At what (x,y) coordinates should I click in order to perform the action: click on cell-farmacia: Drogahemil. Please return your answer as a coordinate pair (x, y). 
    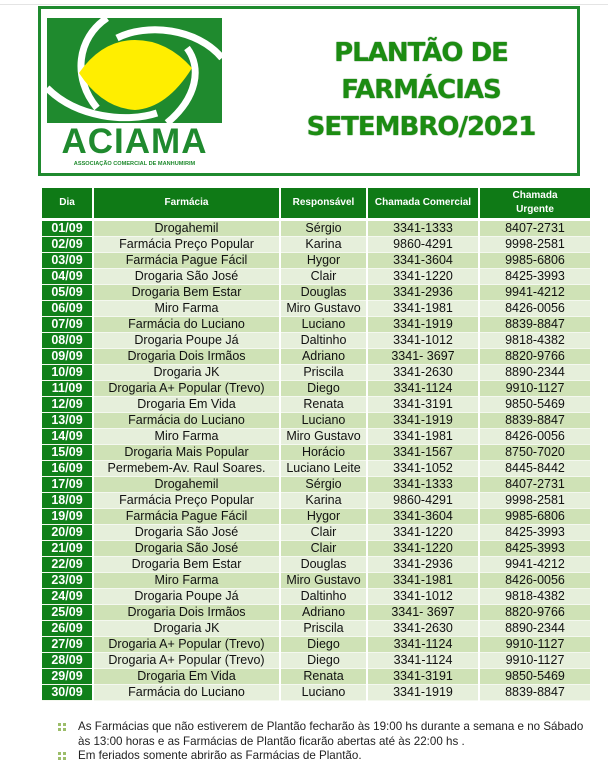
    Looking at the image, I should click on (186, 229).